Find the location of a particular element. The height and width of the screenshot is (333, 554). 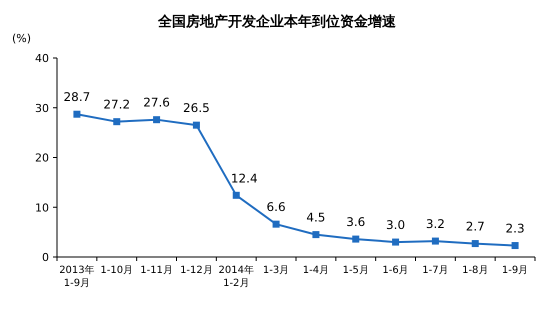

x-tick-label: 1-6月 is located at coordinates (395, 270).